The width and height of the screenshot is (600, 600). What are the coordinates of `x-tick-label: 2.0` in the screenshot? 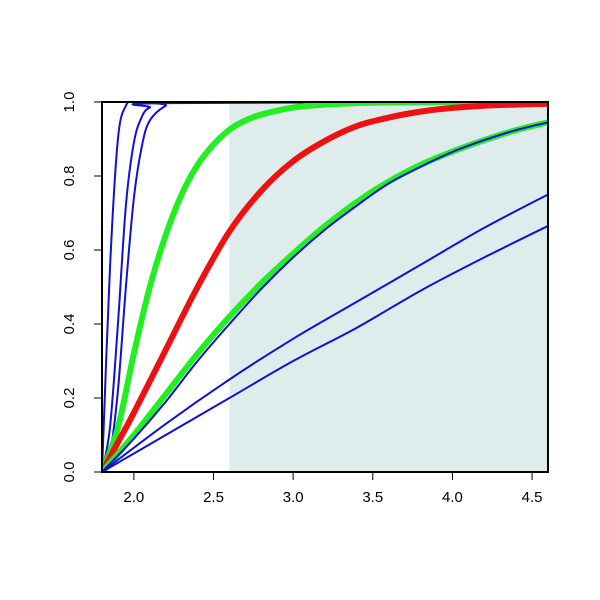 It's located at (133, 497).